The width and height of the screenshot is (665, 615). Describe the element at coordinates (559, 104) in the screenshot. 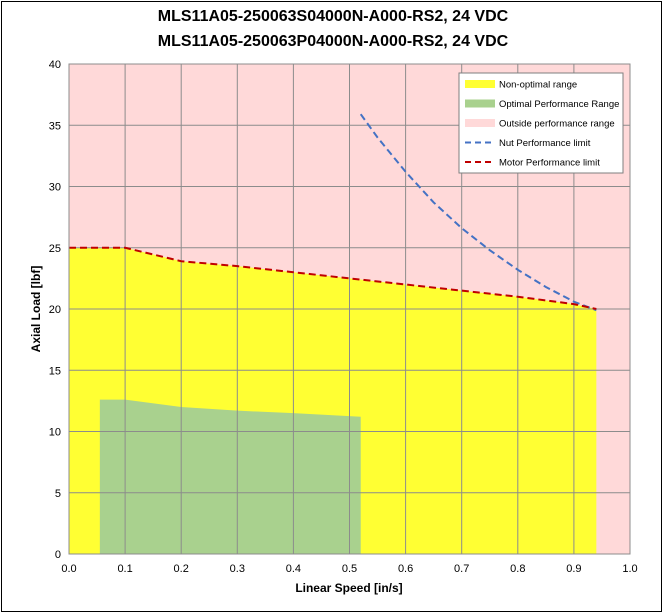

I see `legend-label-optimal-performance-range: Optimal Performance Range` at that location.